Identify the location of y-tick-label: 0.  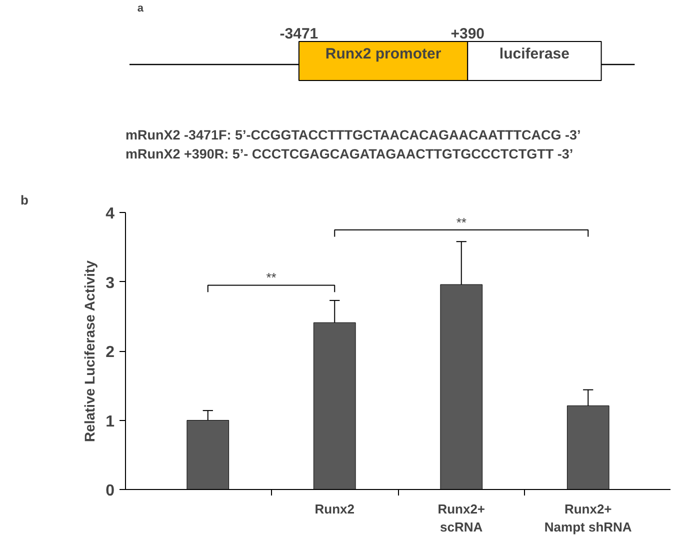
(110, 491).